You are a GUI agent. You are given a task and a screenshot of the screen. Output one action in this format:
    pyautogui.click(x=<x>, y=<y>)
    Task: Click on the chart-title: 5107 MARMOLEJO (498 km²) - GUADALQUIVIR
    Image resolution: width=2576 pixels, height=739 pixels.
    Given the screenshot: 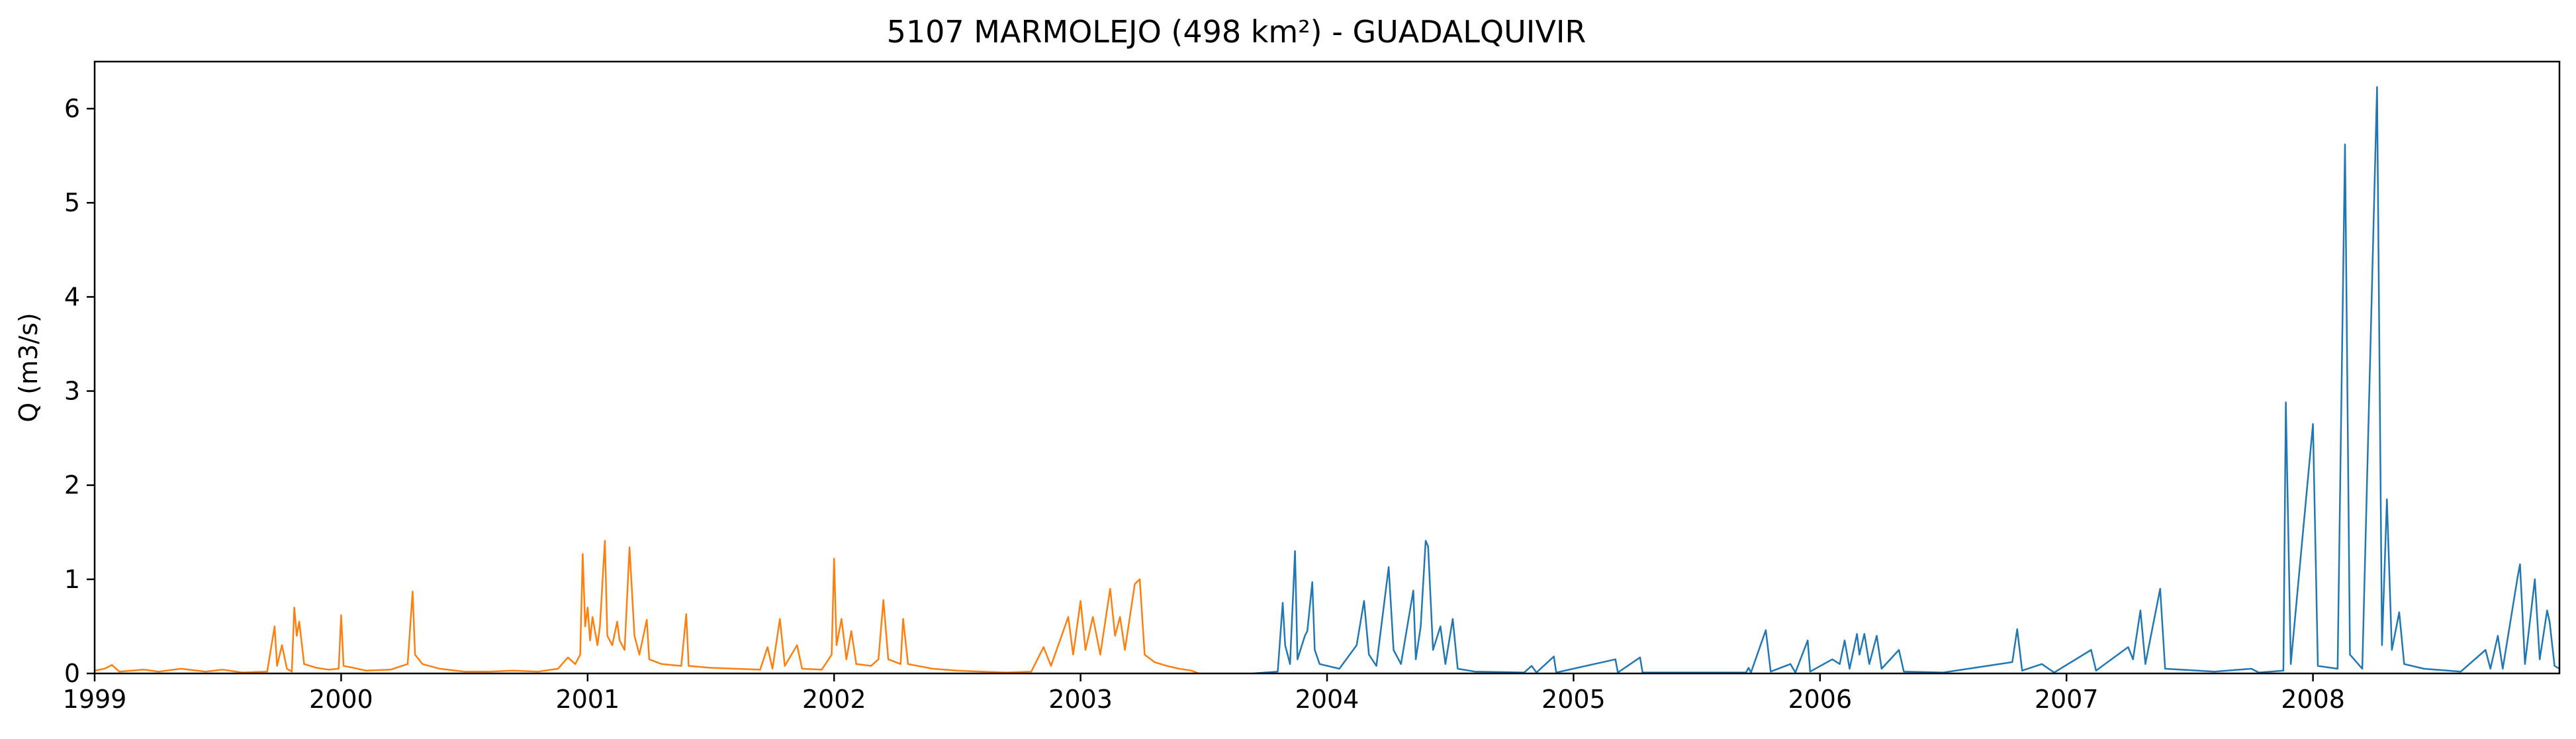 What is the action you would take?
    pyautogui.click(x=1237, y=32)
    